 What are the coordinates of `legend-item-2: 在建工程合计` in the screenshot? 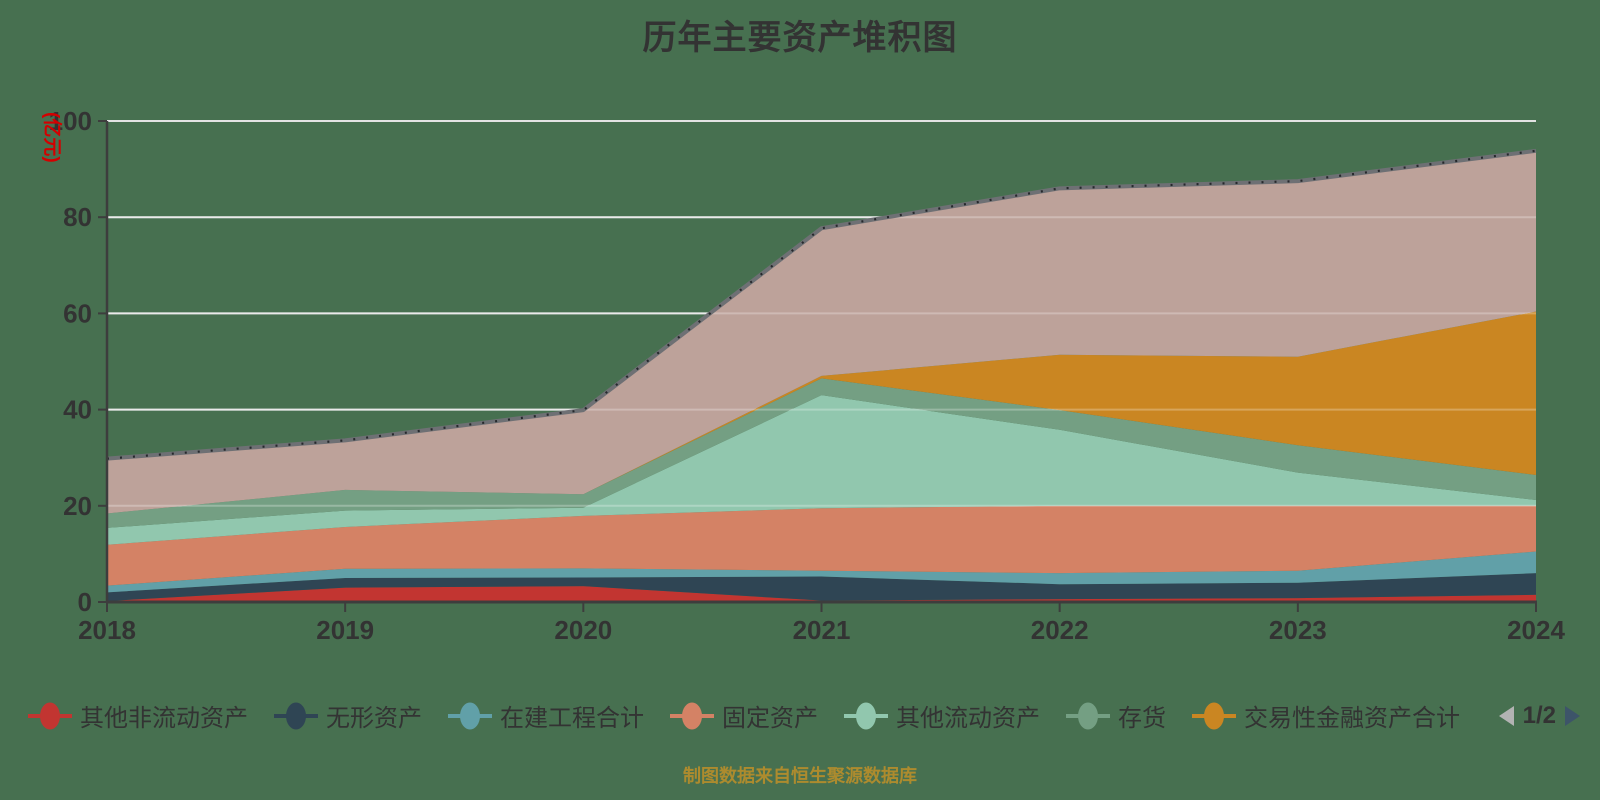 It's located at (546, 715).